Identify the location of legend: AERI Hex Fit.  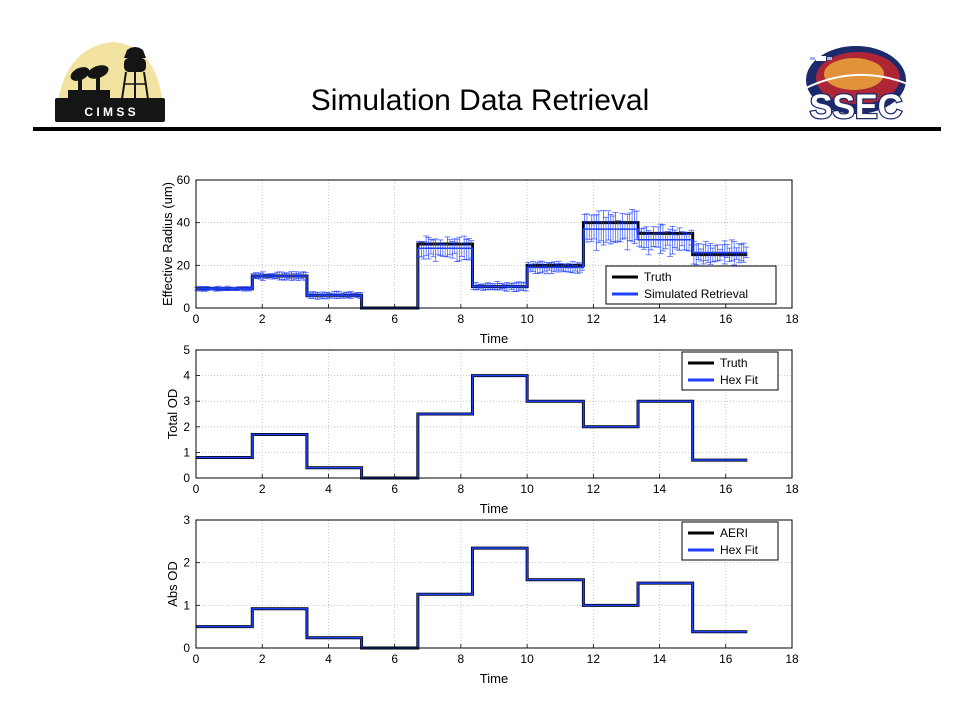
(730, 541).